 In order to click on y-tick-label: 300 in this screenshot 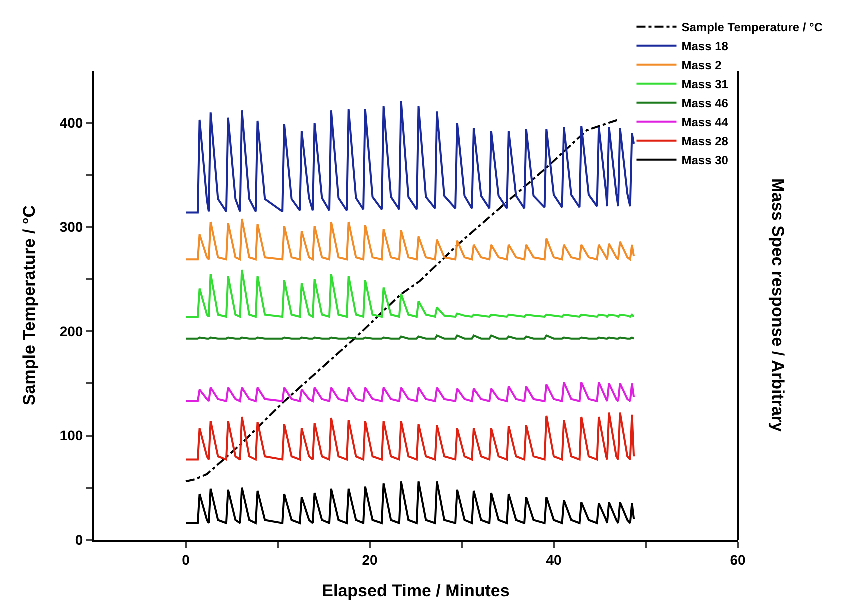, I will do `click(72, 227)`.